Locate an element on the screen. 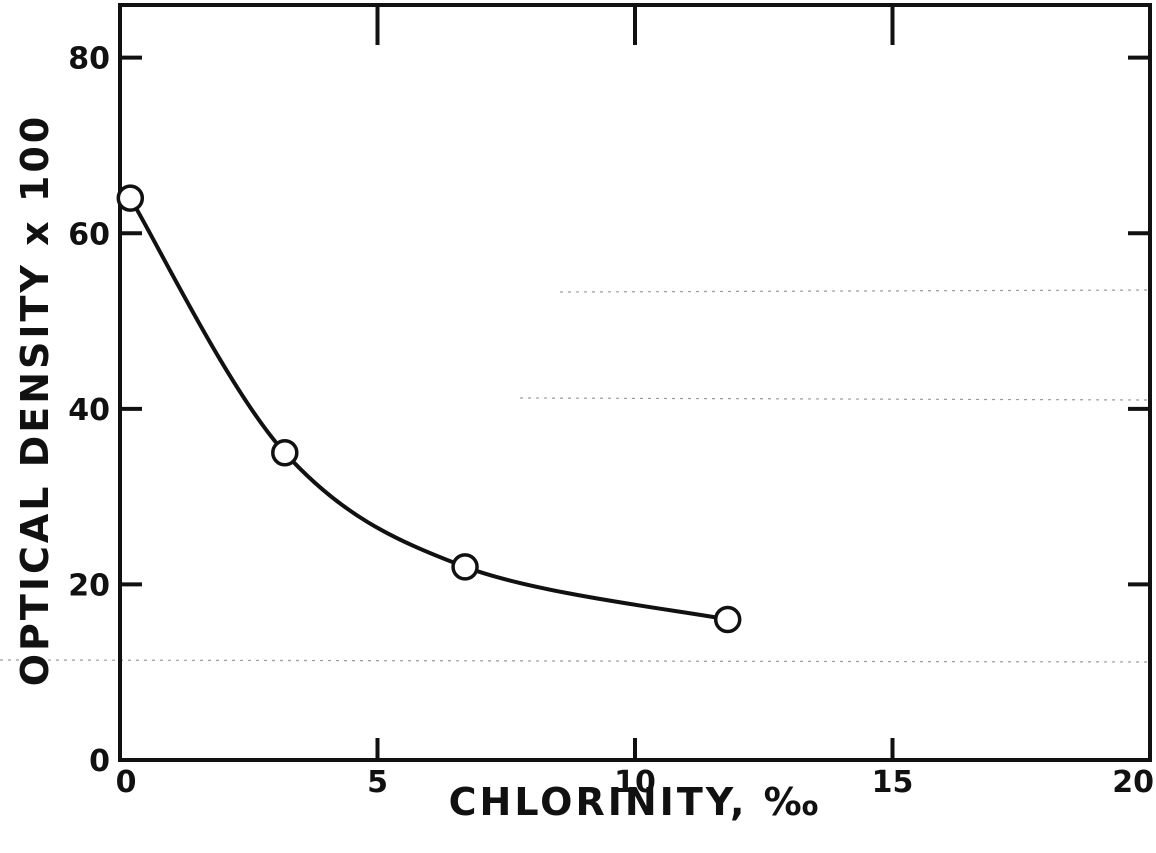 The width and height of the screenshot is (1156, 853). y-tick-label: 40 is located at coordinates (89, 410).